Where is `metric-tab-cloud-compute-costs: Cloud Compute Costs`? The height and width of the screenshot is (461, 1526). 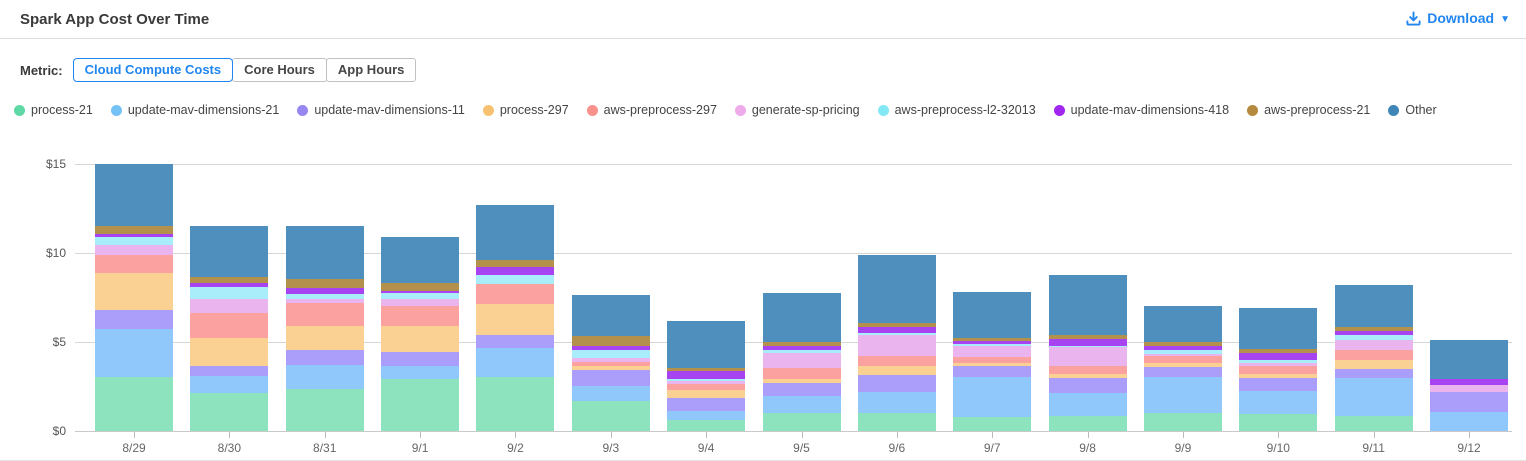
metric-tab-cloud-compute-costs: Cloud Compute Costs is located at coordinates (153, 70).